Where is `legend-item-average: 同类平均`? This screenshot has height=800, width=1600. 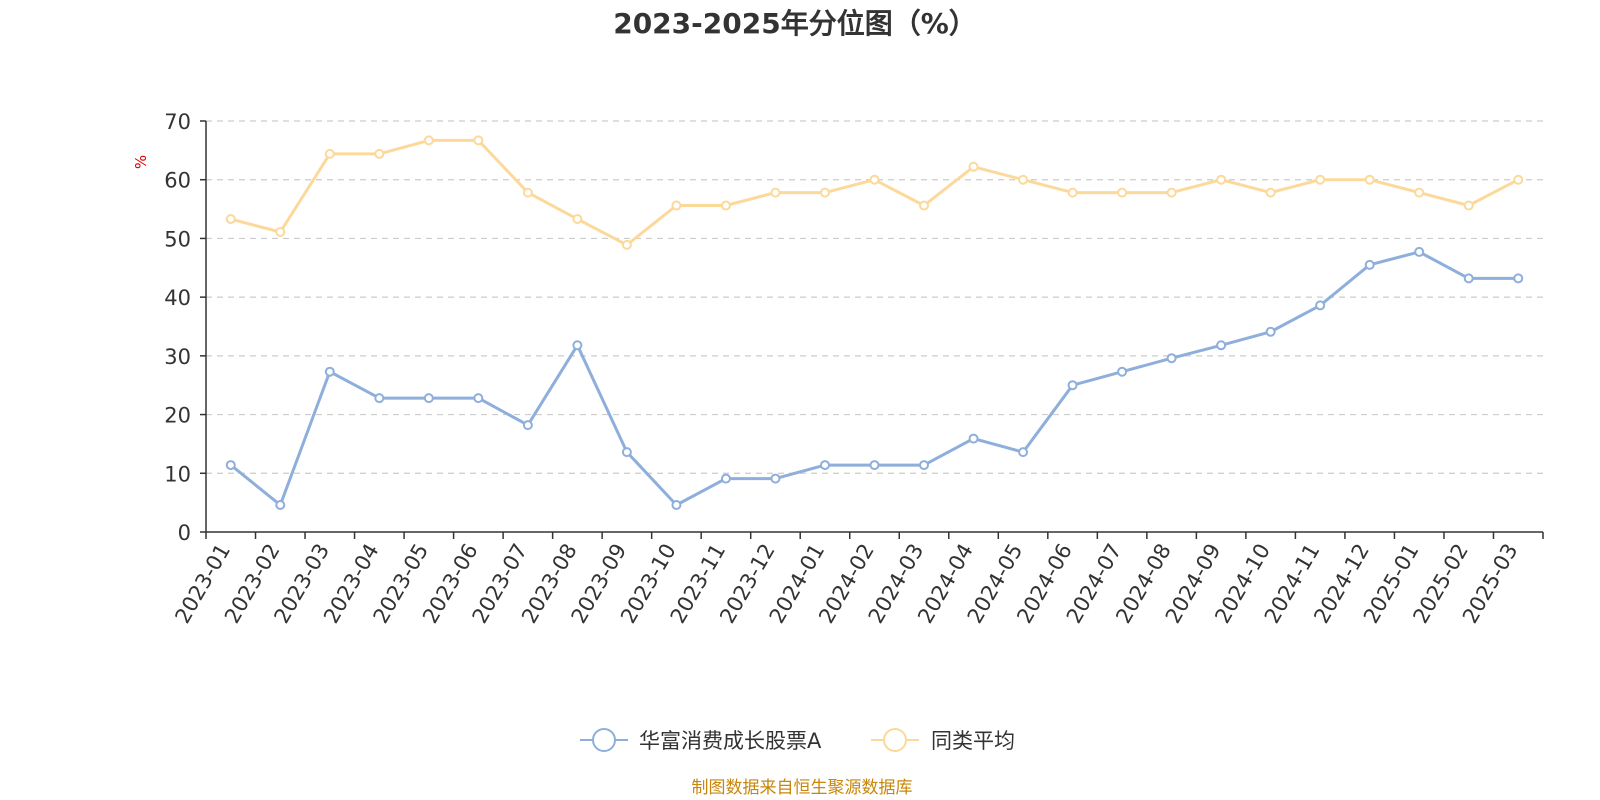
legend-item-average: 同类平均 is located at coordinates (943, 740).